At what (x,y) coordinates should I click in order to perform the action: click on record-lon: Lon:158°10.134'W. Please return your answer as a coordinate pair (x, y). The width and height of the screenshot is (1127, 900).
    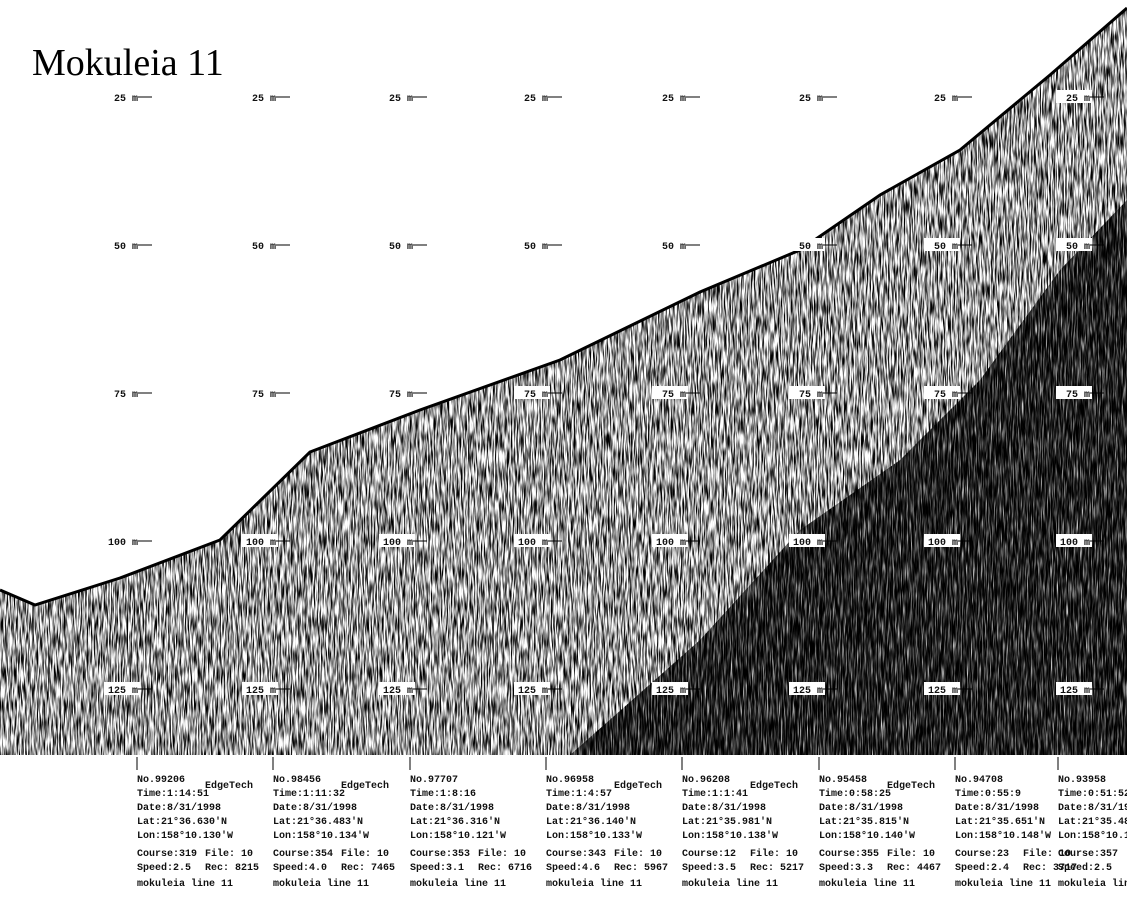
    Looking at the image, I should click on (321, 836).